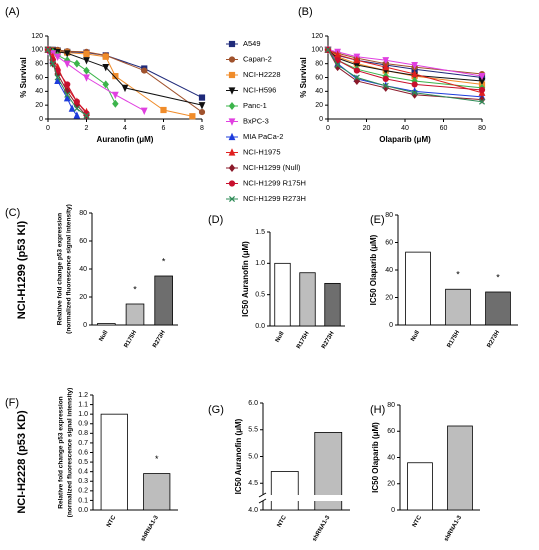  I want to click on legend-label: NCI-H1299 R175H, so click(274, 182).